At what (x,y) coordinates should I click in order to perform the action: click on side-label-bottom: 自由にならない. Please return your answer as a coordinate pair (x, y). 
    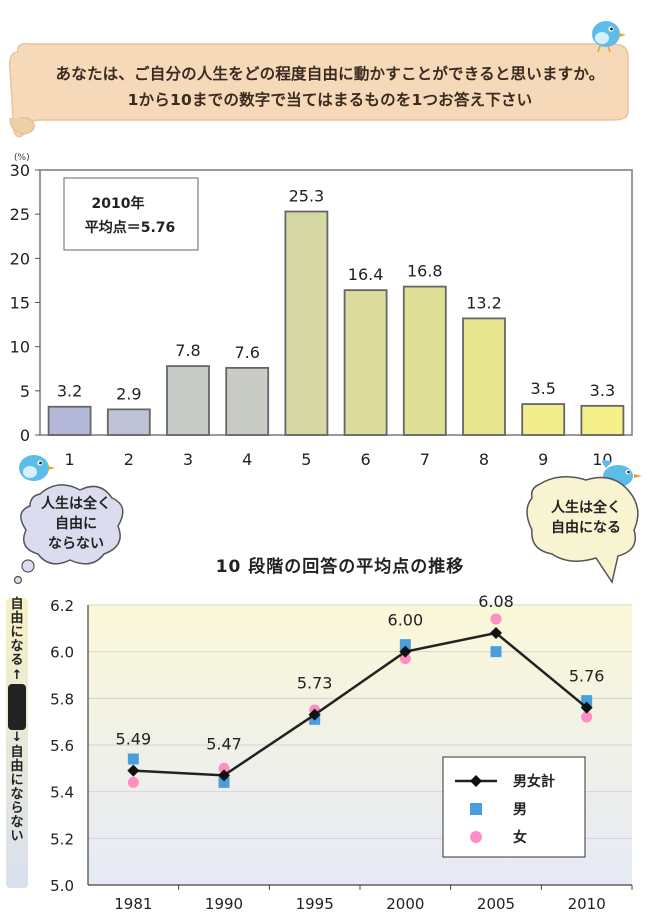
    Looking at the image, I should click on (17, 795).